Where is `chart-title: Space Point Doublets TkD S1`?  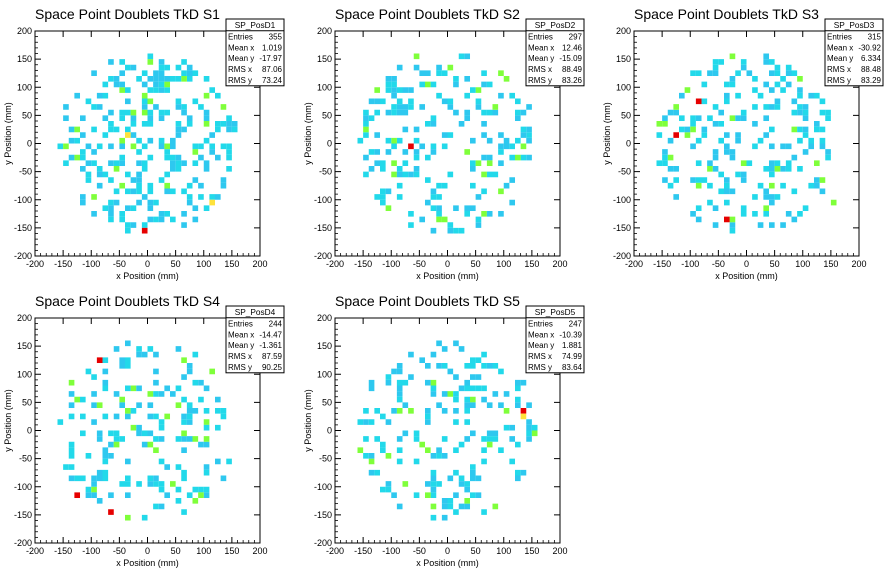
chart-title: Space Point Doublets TkD S1 is located at coordinates (127, 14).